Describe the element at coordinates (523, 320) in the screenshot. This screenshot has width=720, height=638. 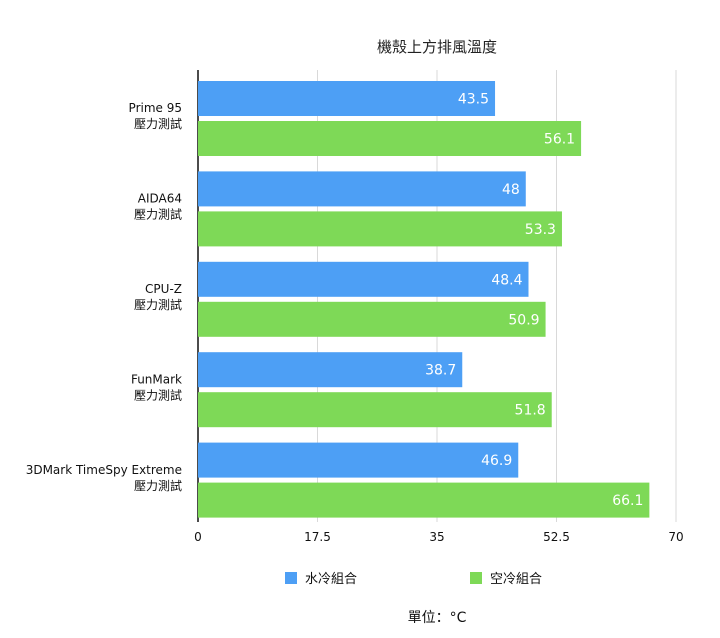
I see `bar-value-label-s1-c2: 50.9` at that location.